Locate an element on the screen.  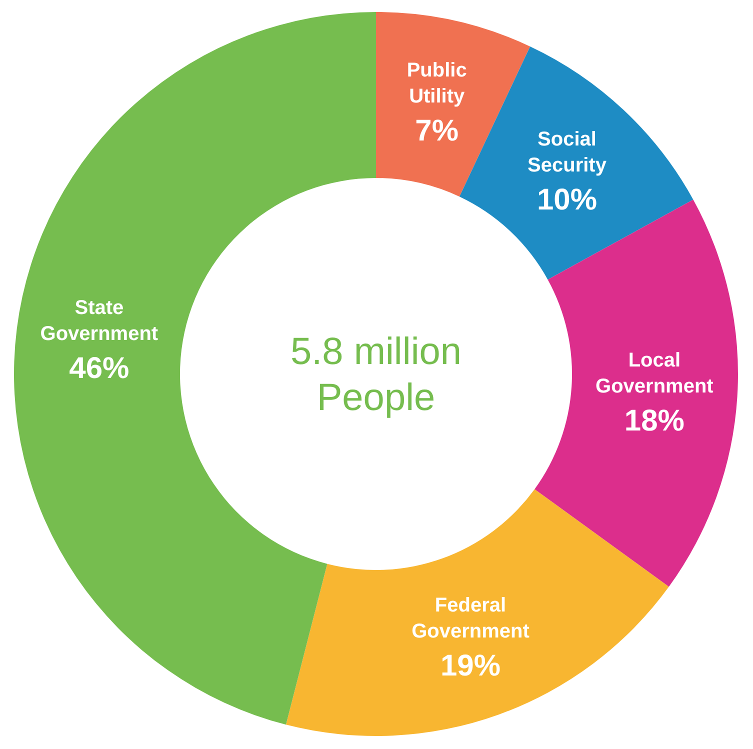
data-label: 19% is located at coordinates (470, 666).